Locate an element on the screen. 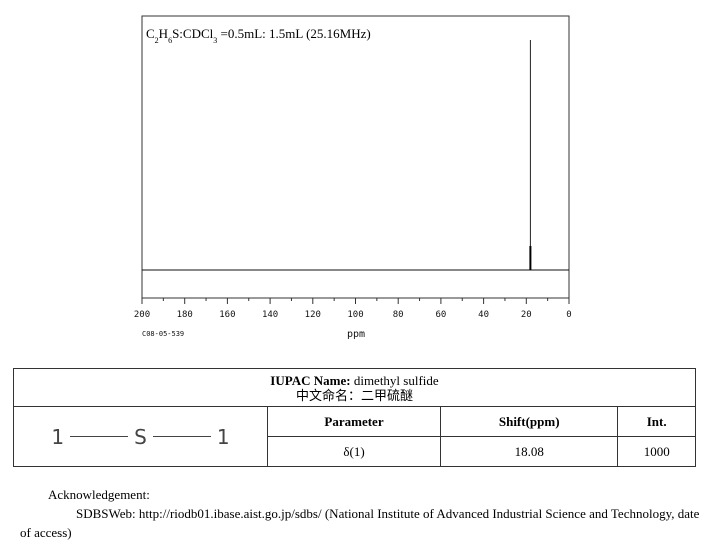 This screenshot has width=706, height=551. formula-subscript: 6 is located at coordinates (170, 40).